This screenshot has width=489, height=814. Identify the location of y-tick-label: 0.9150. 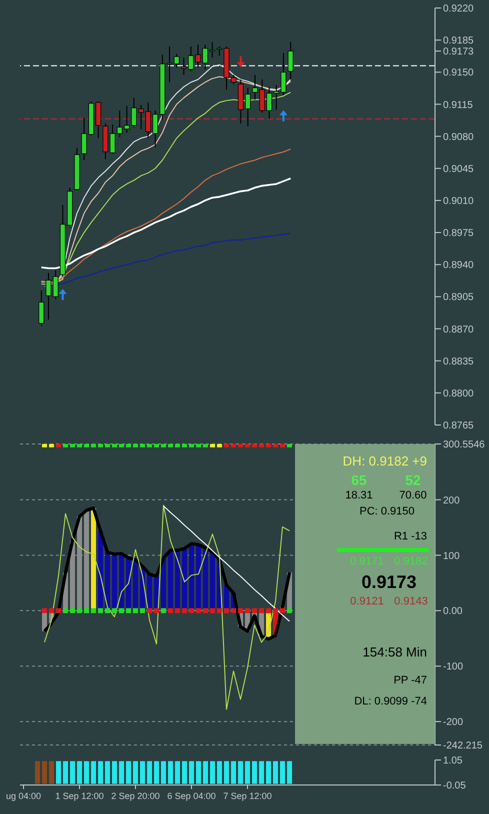
(458, 73).